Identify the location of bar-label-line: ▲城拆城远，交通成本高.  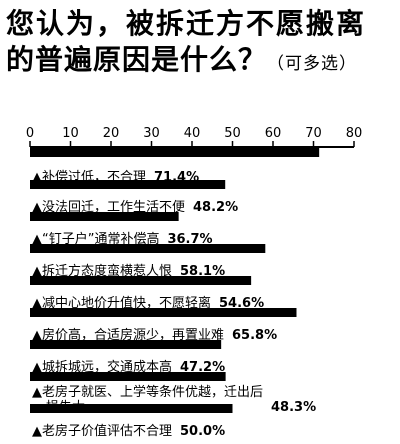
(102, 367).